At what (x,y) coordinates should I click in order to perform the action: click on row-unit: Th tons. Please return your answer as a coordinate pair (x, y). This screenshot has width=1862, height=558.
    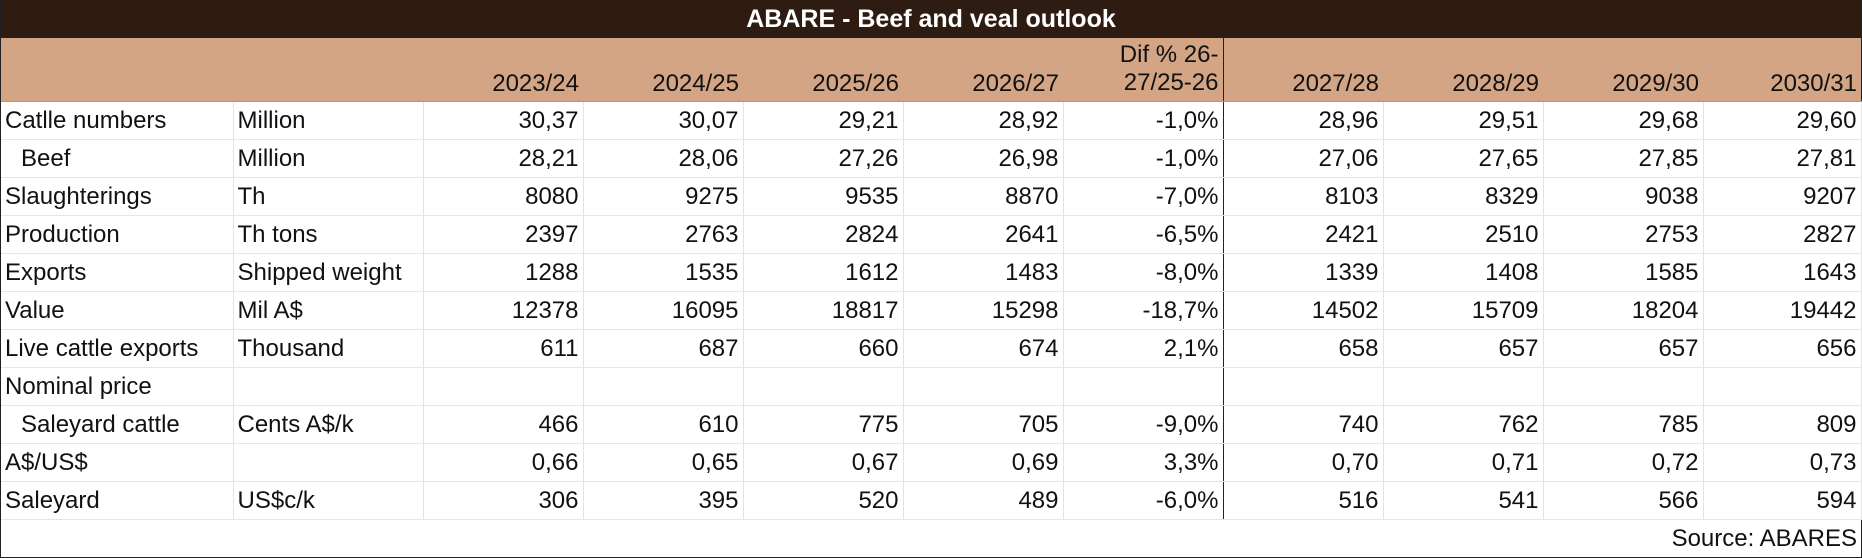
    Looking at the image, I should click on (328, 234).